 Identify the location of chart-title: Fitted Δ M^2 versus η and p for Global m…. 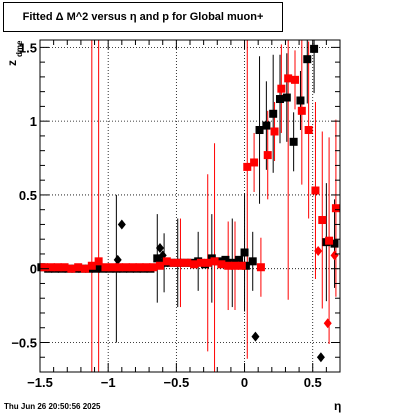
(143, 17).